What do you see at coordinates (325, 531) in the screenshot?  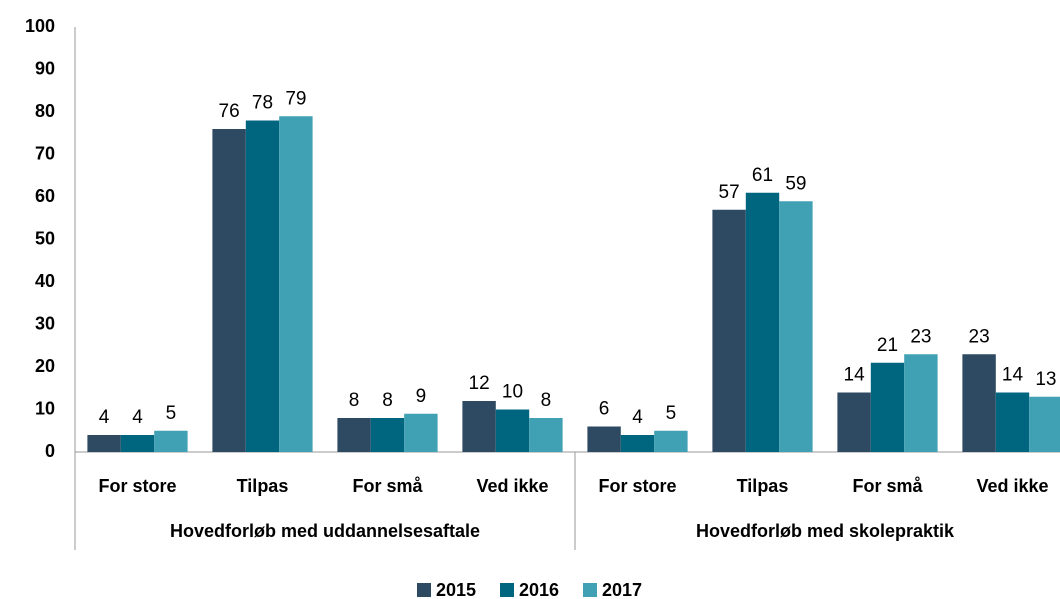 I see `group-label: Hovedforløb med uddannelsesaftale` at bounding box center [325, 531].